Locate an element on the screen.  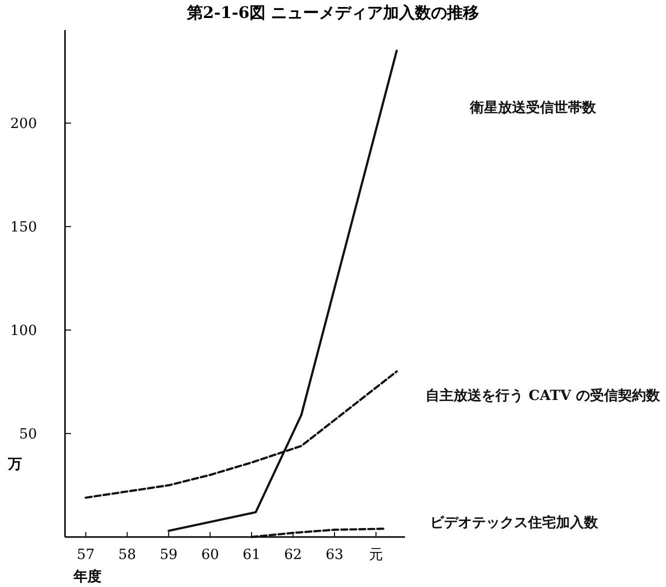
x-tick-label: 60 is located at coordinates (210, 555).